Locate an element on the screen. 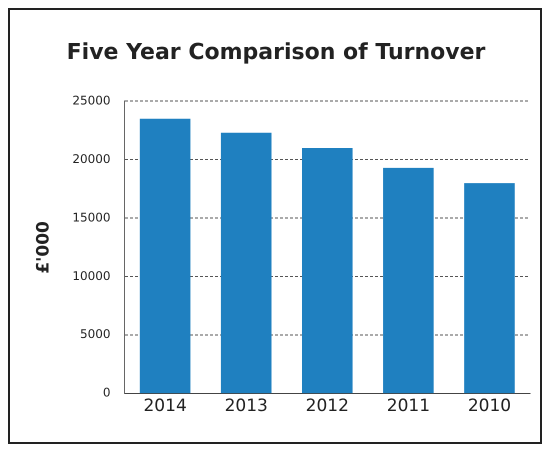 The width and height of the screenshot is (552, 454). x-tick-label: 2012 is located at coordinates (327, 406).